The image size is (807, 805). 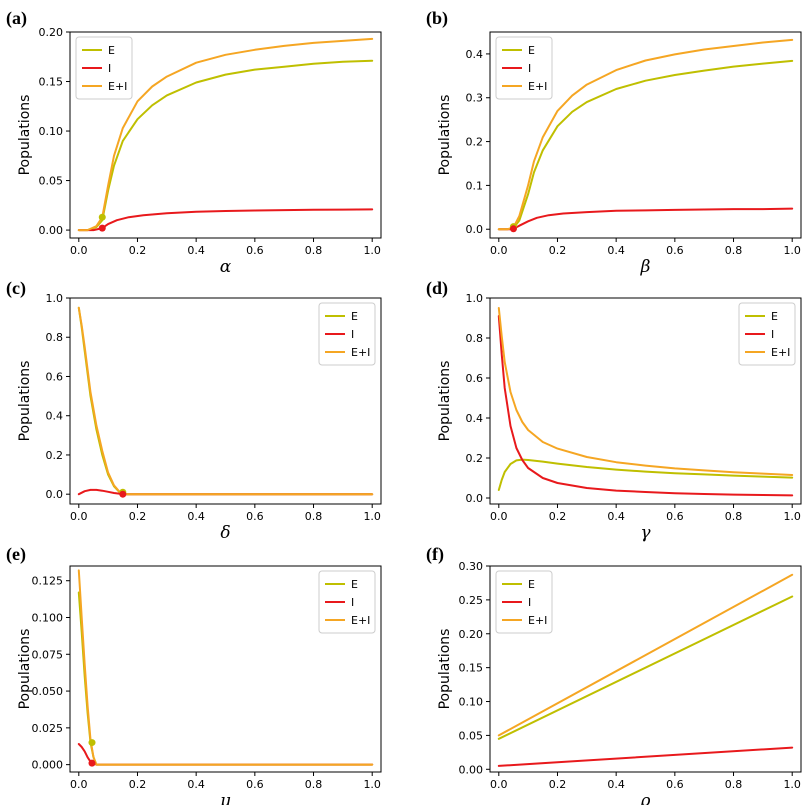 I want to click on panel-tag: (f), so click(x=435, y=554).